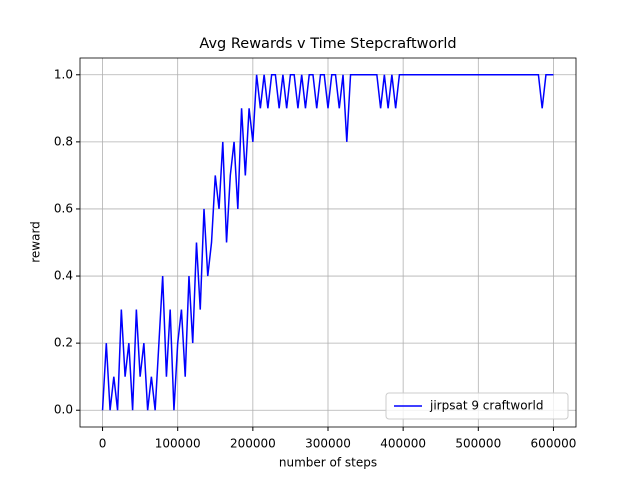  What do you see at coordinates (403, 444) in the screenshot?
I see `x-tick-label: 400000` at bounding box center [403, 444].